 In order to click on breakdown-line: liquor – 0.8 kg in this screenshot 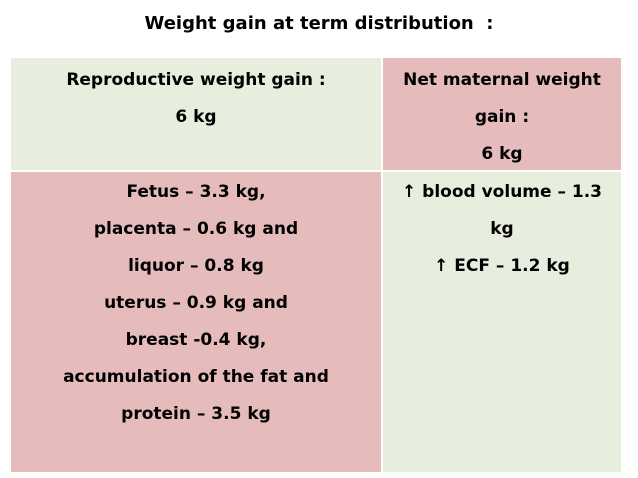, I will do `click(196, 266)`.